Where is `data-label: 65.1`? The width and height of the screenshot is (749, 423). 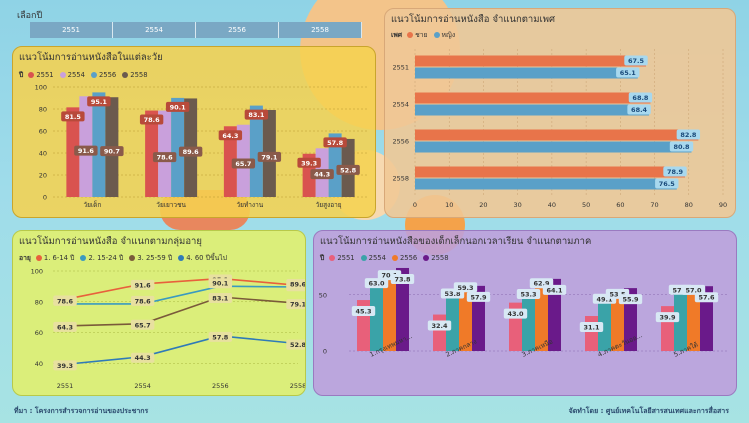
data-label: 65.1 is located at coordinates (628, 73).